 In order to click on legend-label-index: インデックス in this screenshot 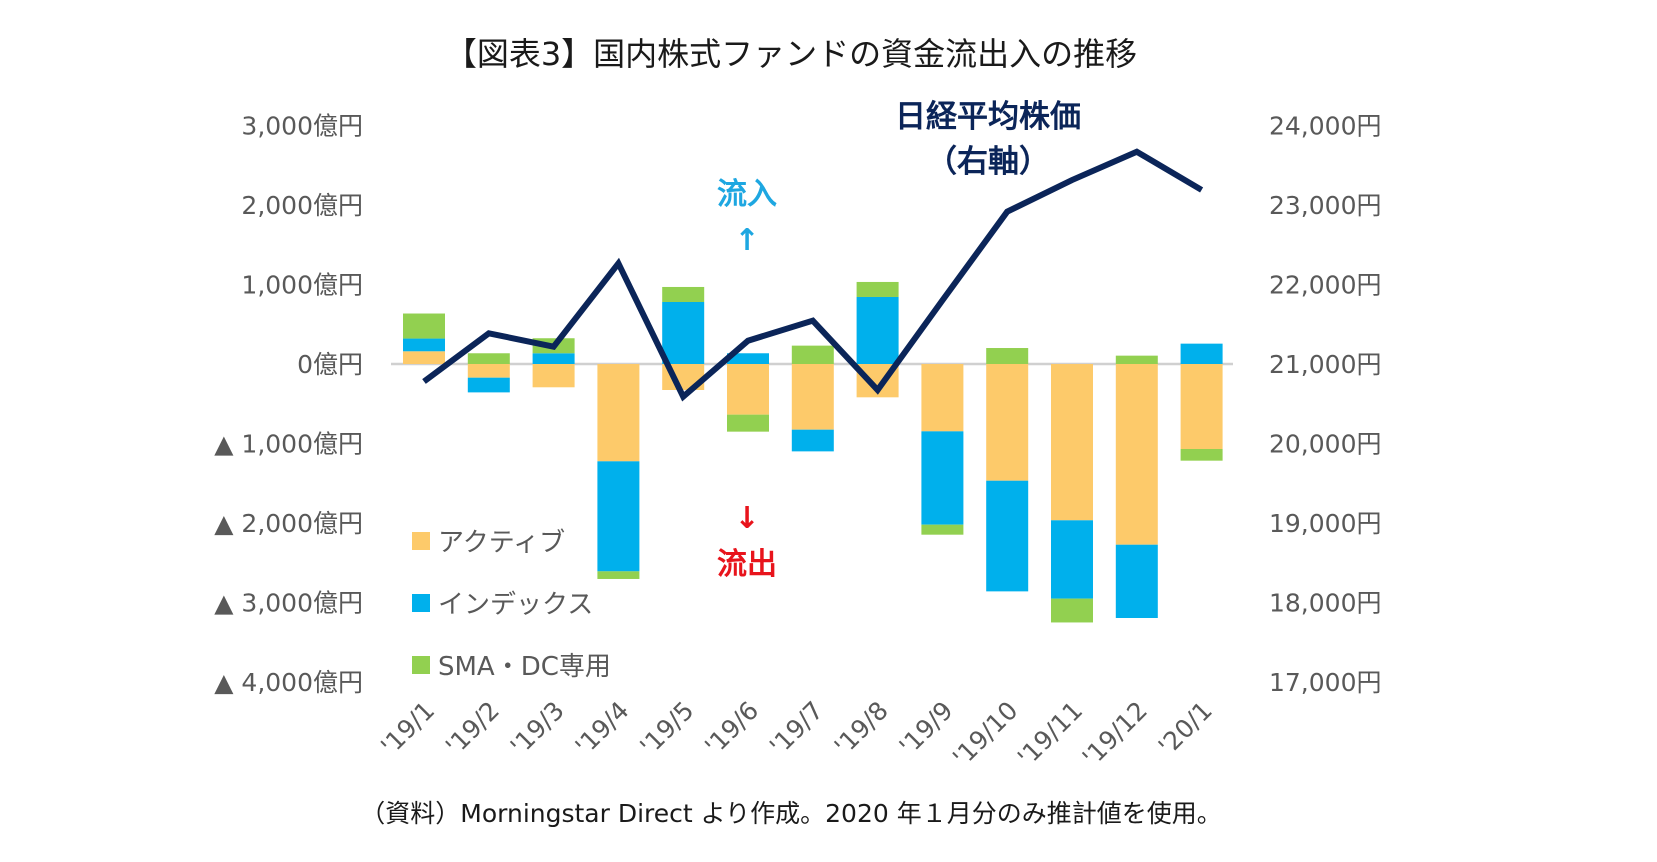, I will do `click(515, 605)`.